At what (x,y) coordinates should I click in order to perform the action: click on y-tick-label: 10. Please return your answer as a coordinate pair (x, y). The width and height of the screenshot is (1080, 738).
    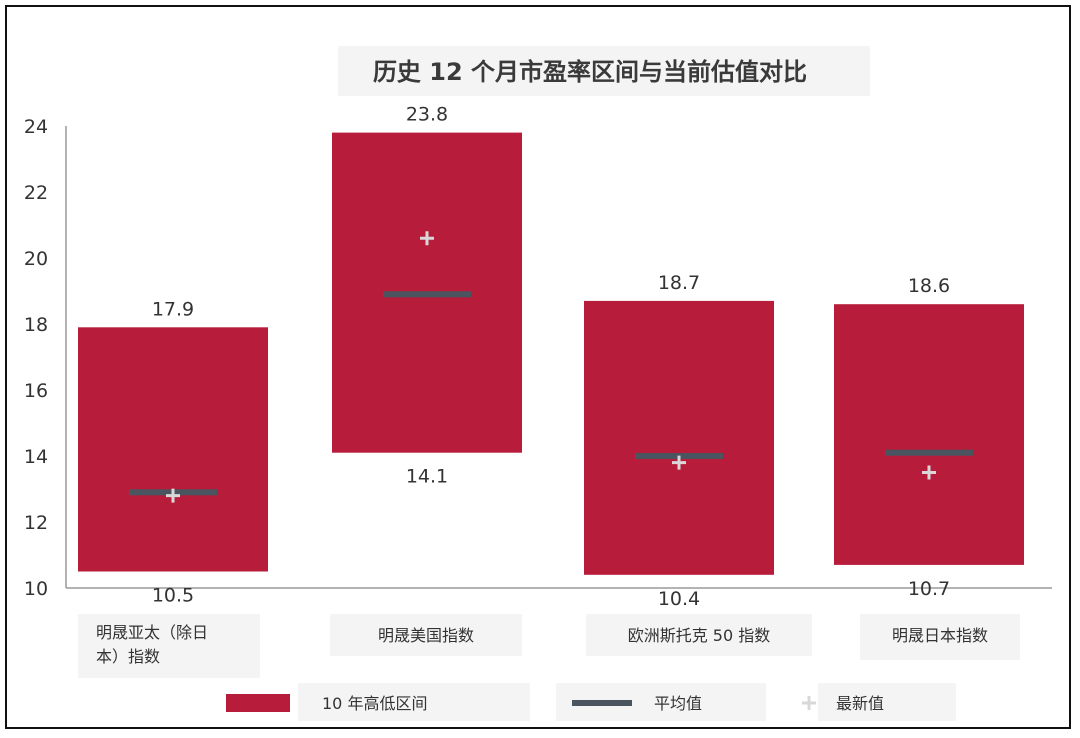
    Looking at the image, I should click on (36, 589).